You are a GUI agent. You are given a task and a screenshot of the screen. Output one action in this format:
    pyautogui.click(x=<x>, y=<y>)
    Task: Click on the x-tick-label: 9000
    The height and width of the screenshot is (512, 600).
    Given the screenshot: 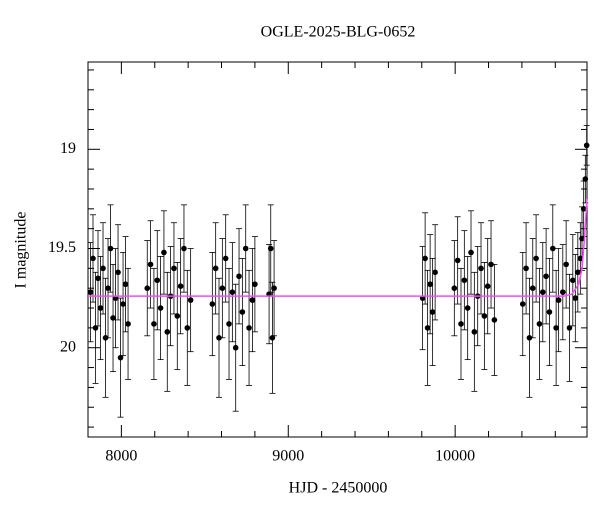 What is the action you would take?
    pyautogui.click(x=288, y=456)
    